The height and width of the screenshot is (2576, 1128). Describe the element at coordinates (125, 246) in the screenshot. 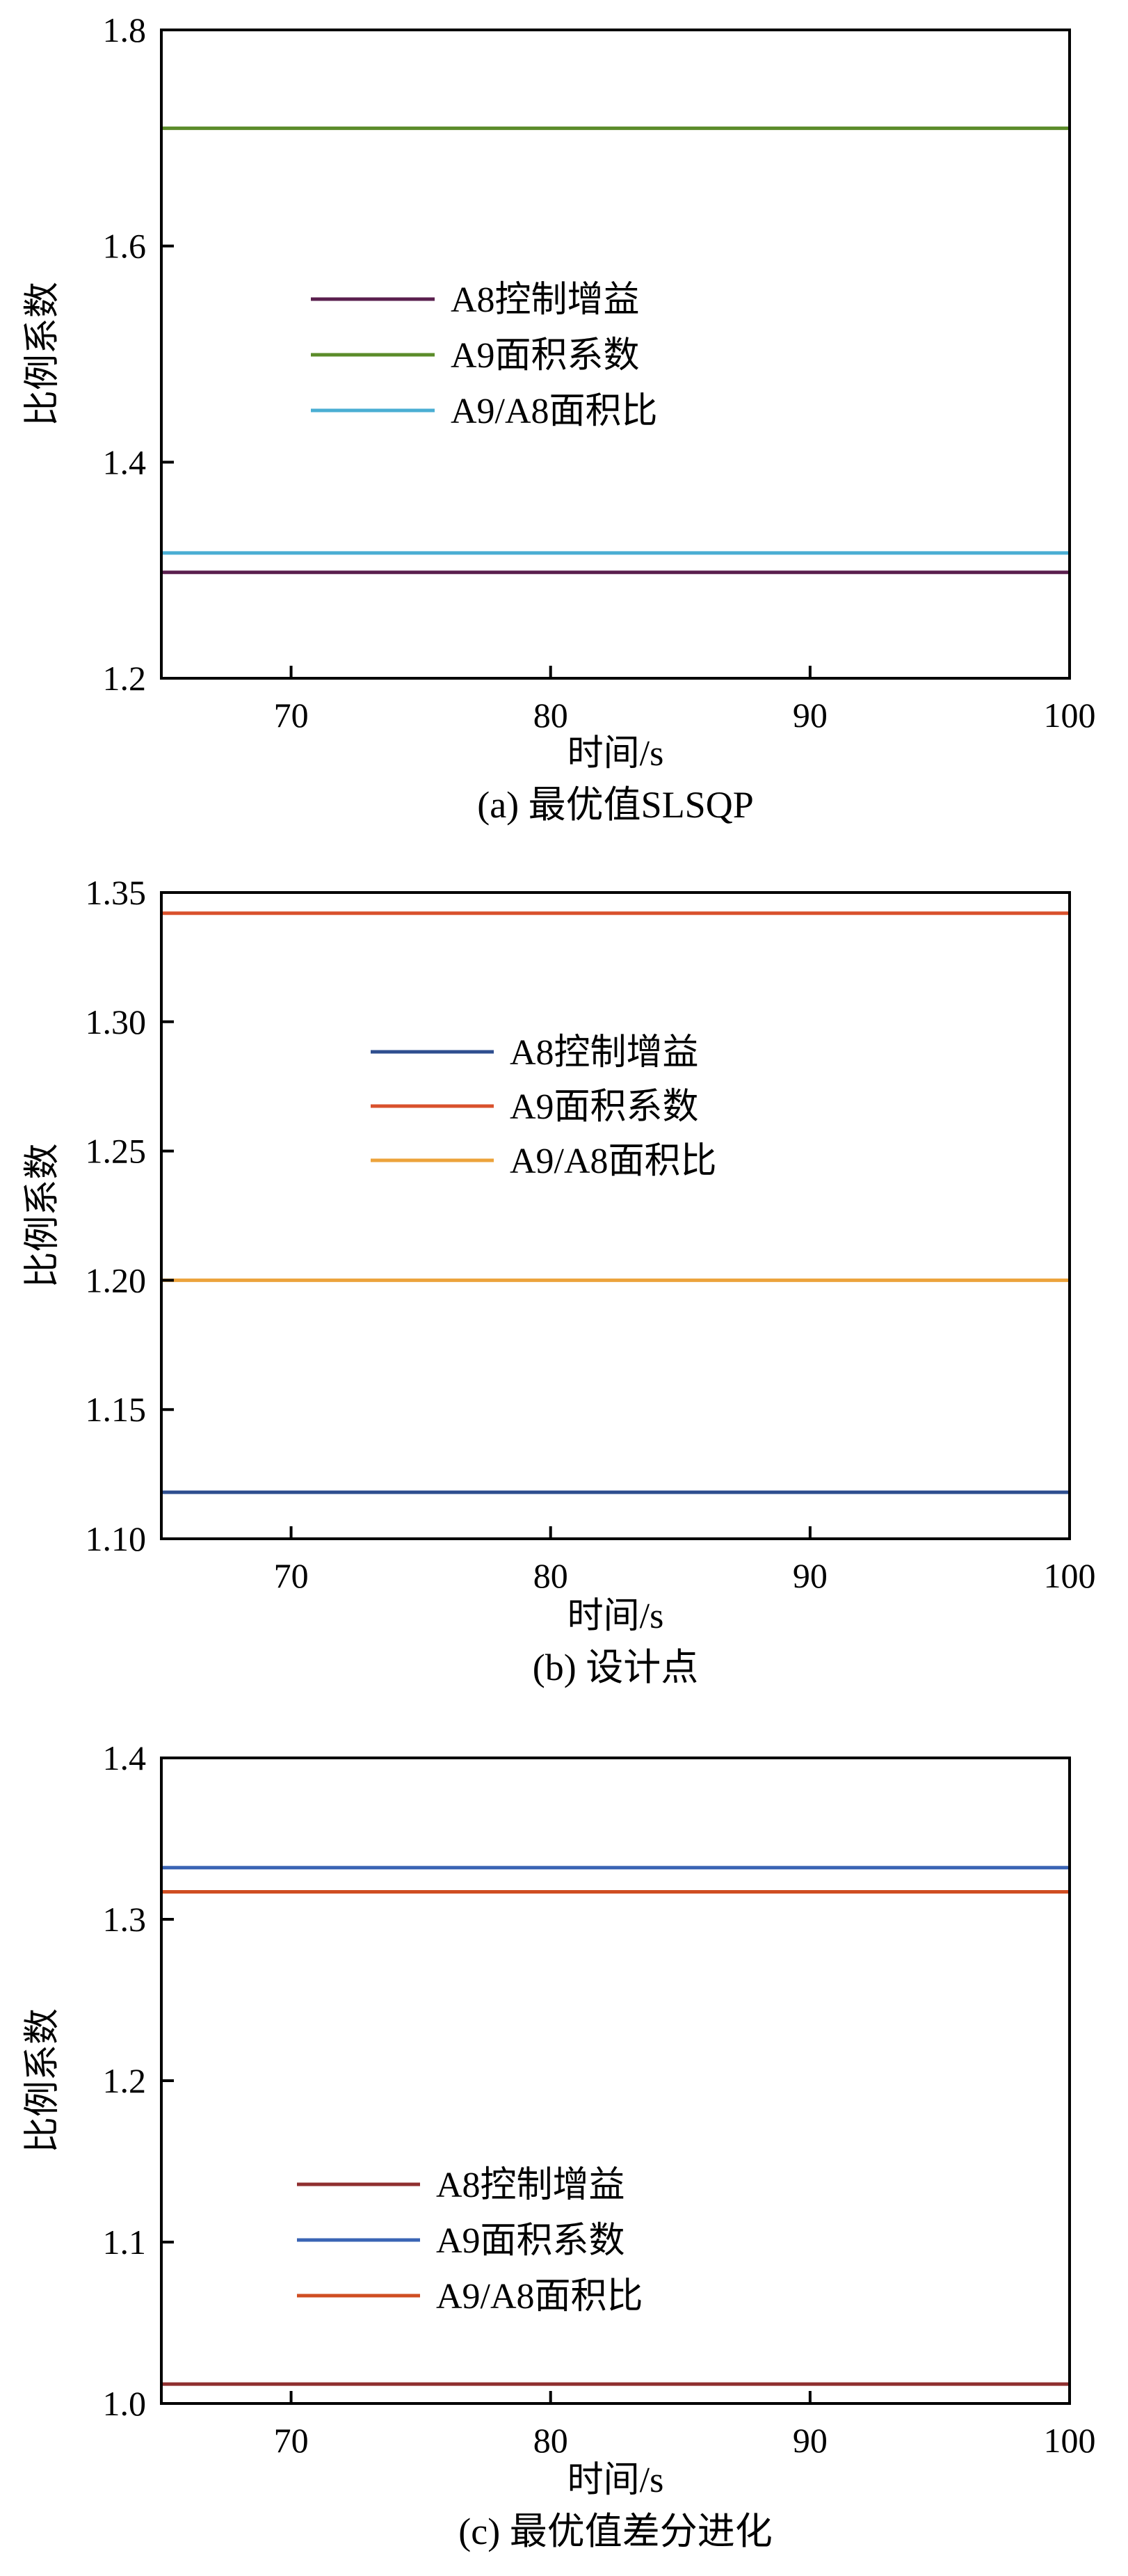

I see `y-tick-label: 1.6` at that location.